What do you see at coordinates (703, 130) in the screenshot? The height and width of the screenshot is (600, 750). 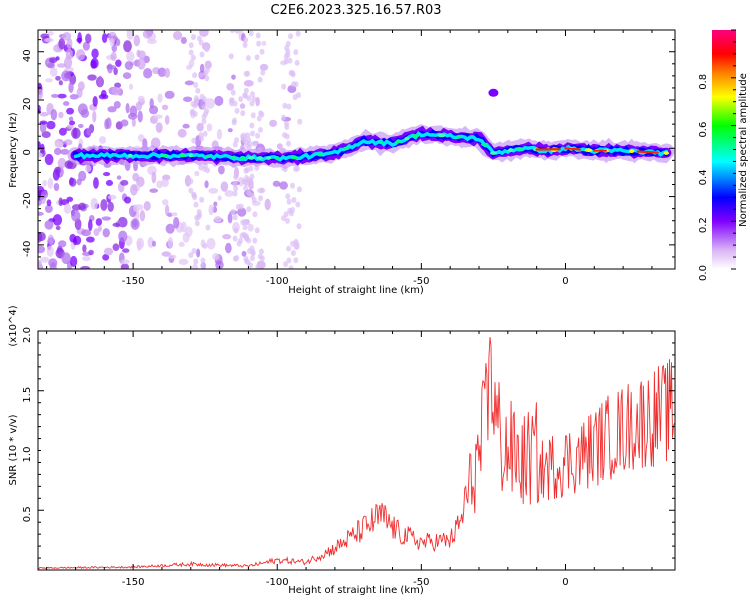 I see `colorbar-tick-label: 0.6` at bounding box center [703, 130].